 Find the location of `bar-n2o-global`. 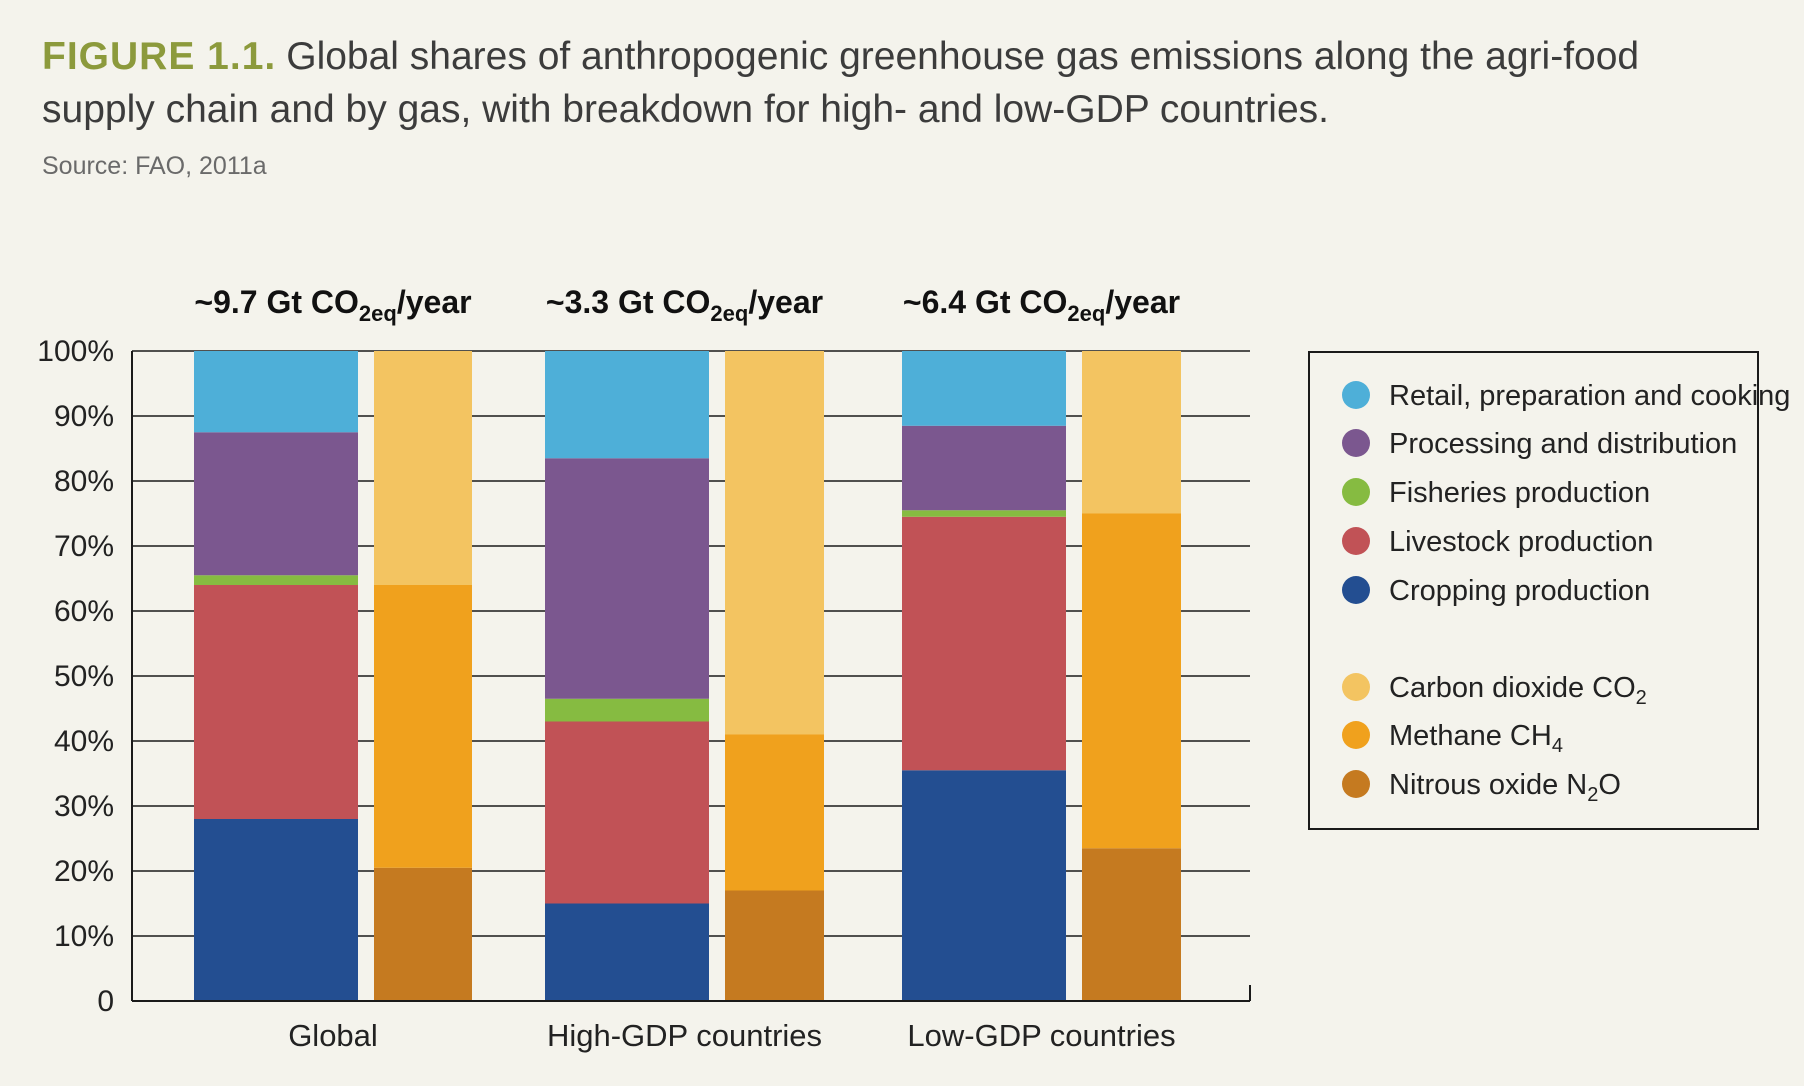

bar-n2o-global is located at coordinates (423, 934).